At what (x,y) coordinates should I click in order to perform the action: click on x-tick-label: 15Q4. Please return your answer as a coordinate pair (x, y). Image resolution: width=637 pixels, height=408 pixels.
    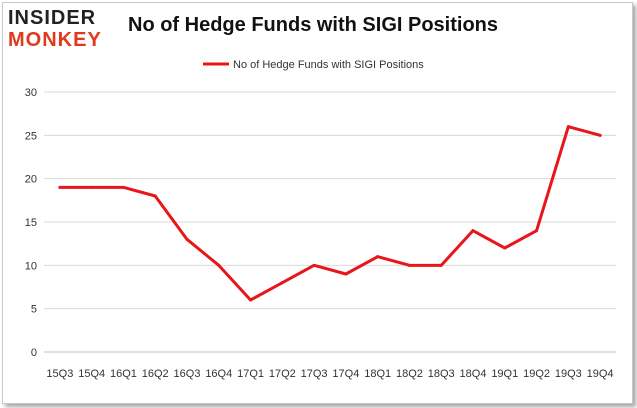
    Looking at the image, I should click on (91, 374).